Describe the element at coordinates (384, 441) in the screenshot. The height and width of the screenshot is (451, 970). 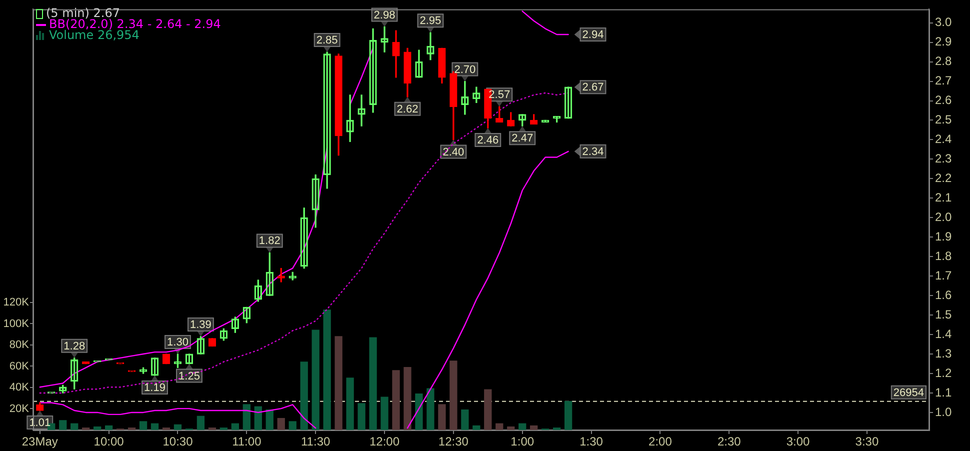
I see `x-tick-label: 12:00` at that location.